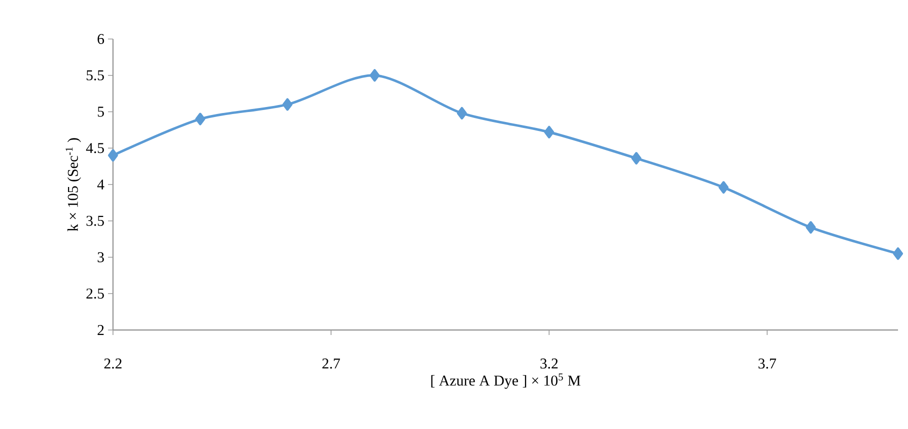  I want to click on y-tick-label: 5, so click(101, 111).